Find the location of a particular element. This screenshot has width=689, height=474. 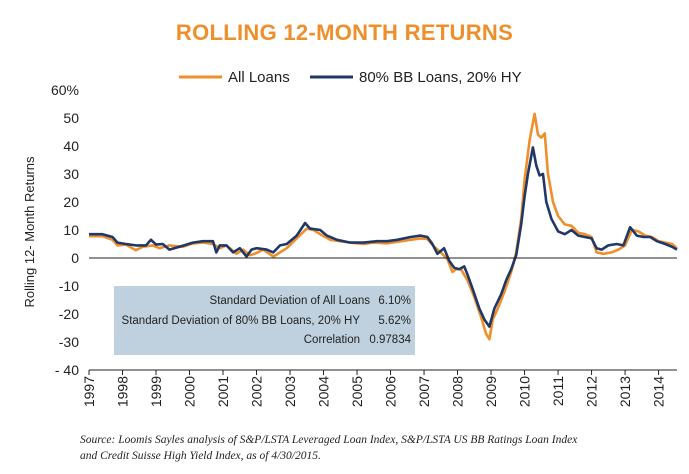

x-tick-label: 2006 is located at coordinates (391, 391).